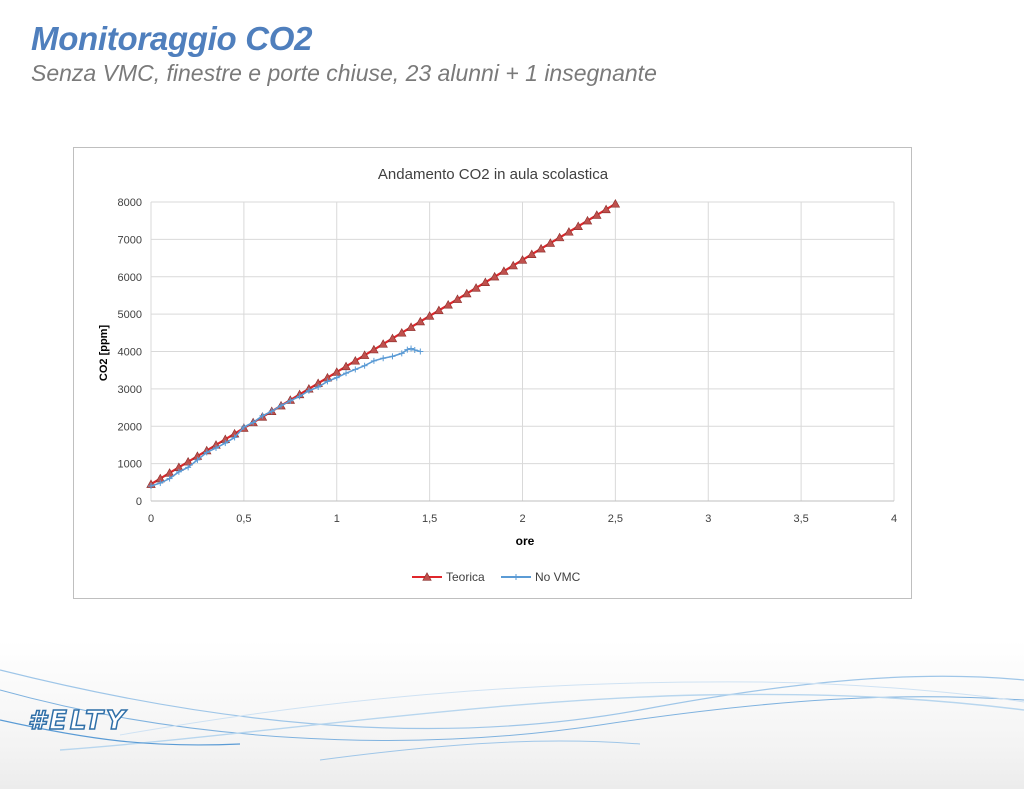 The image size is (1024, 789). Describe the element at coordinates (285, 417) in the screenshot. I see `series-line-no-vmc` at that location.